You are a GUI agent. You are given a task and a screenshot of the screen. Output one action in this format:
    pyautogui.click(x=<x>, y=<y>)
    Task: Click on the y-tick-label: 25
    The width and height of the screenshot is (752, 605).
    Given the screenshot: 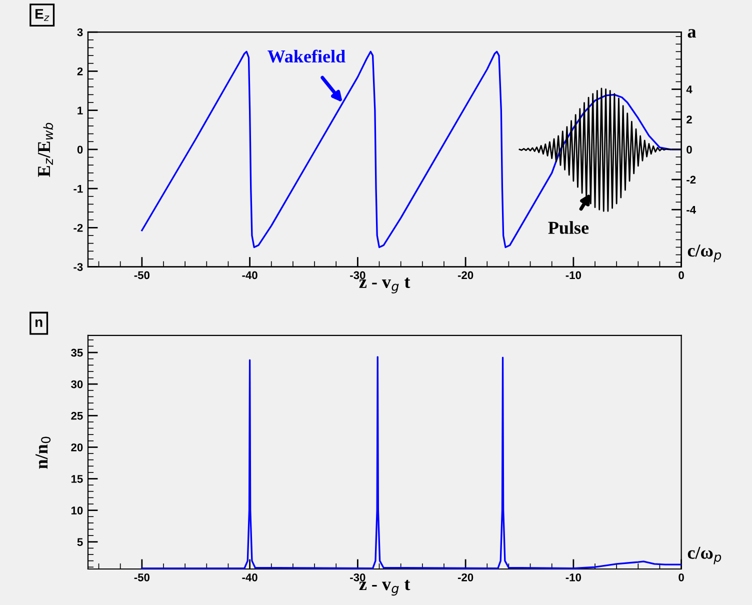 What is the action you would take?
    pyautogui.click(x=77, y=416)
    